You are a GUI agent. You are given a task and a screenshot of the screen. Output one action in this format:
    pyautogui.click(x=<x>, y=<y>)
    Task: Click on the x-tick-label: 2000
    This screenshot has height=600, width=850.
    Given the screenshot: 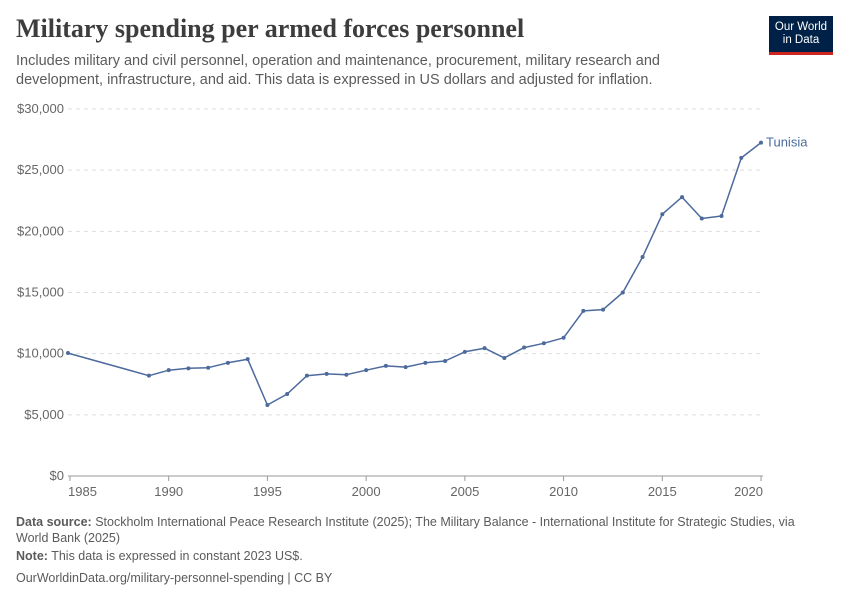 What is the action you would take?
    pyautogui.click(x=366, y=491)
    